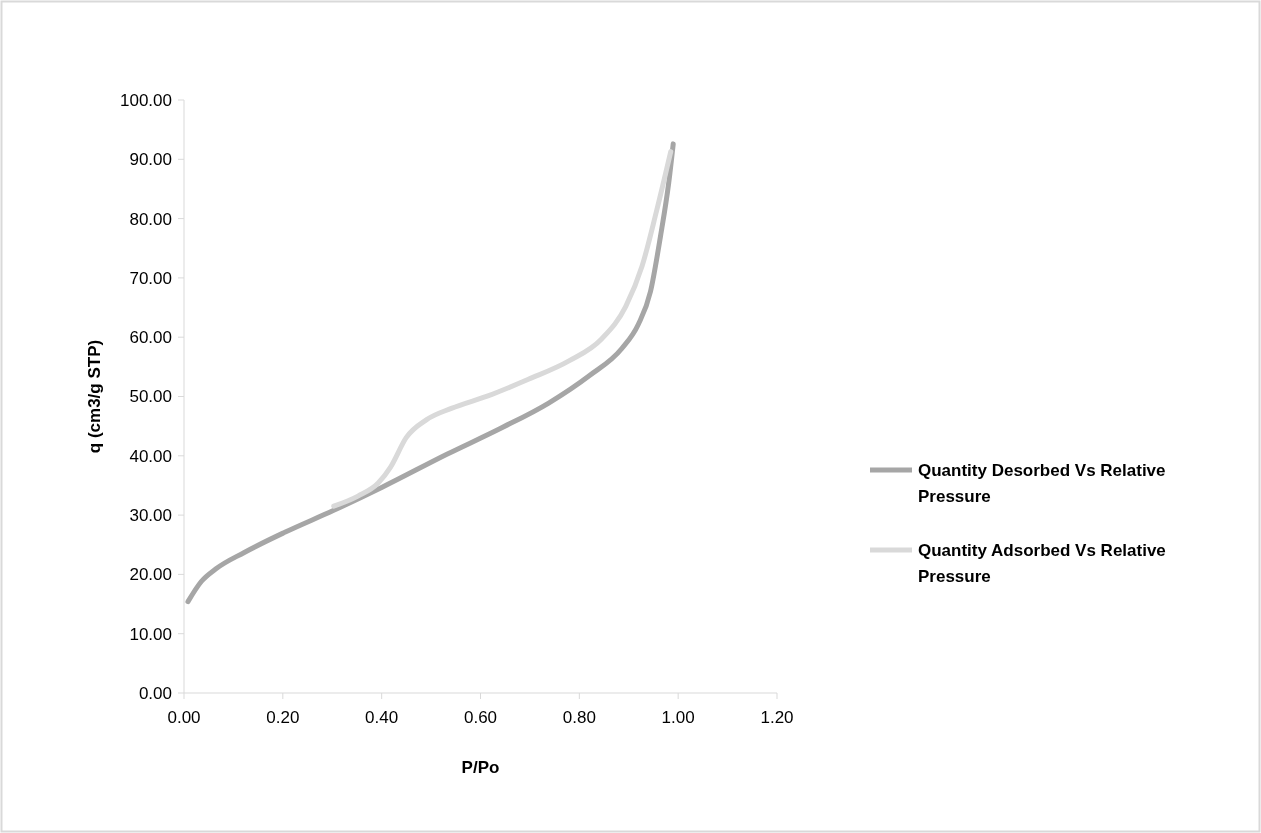 This screenshot has width=1261, height=833. Describe the element at coordinates (150, 160) in the screenshot. I see `y-tick-label: 90.00` at that location.